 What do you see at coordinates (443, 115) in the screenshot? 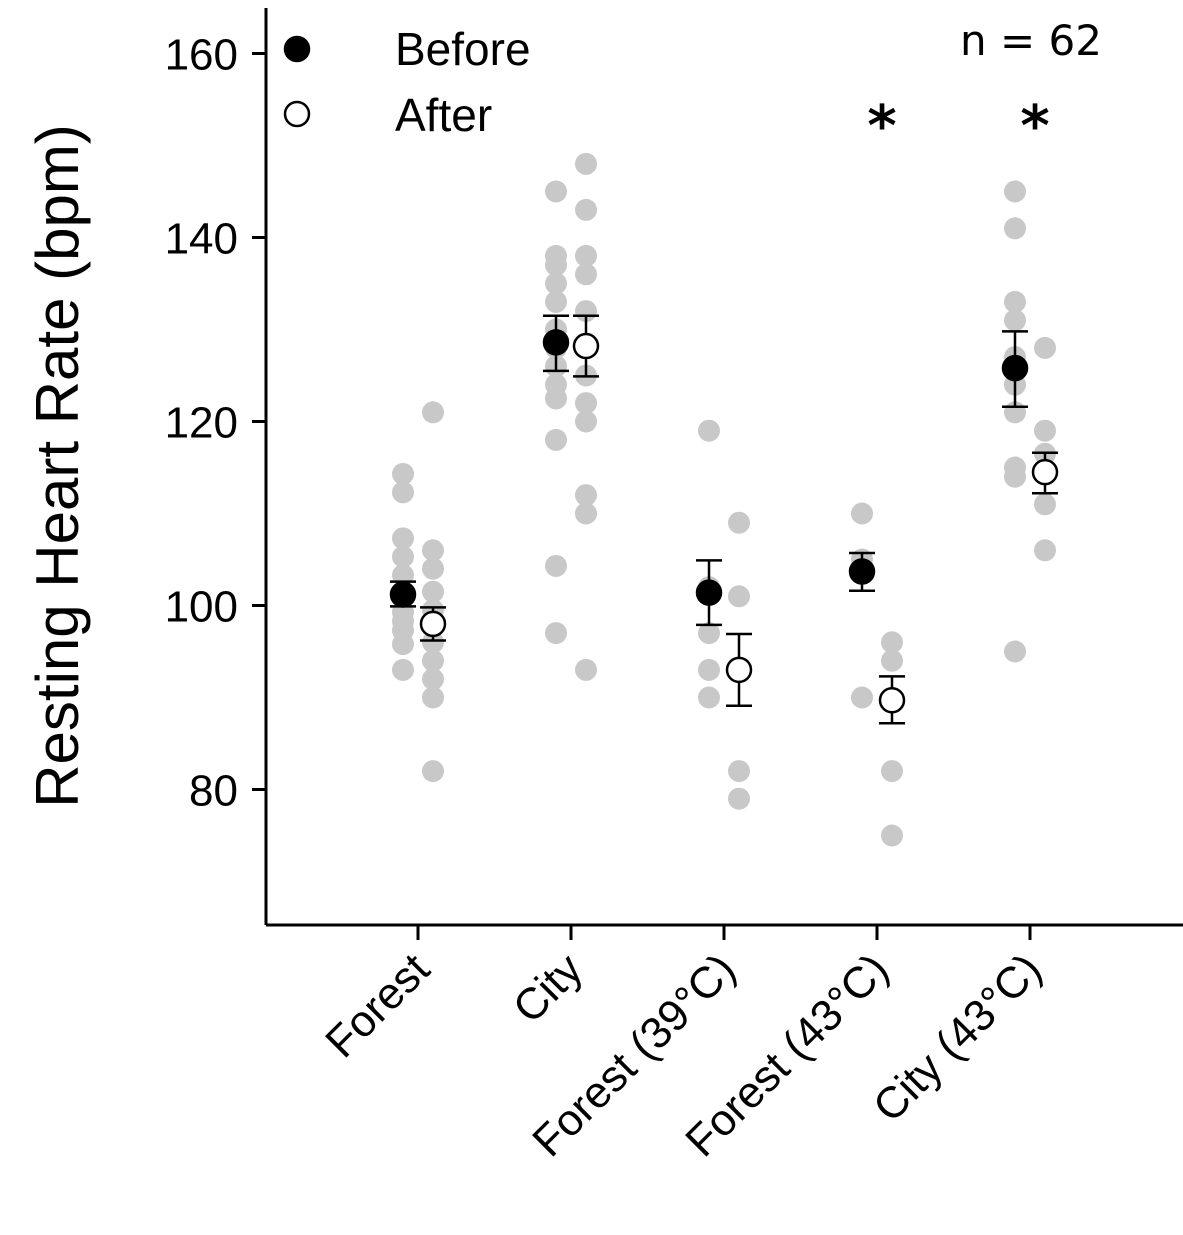
I see `legend-after-label: After` at bounding box center [443, 115].